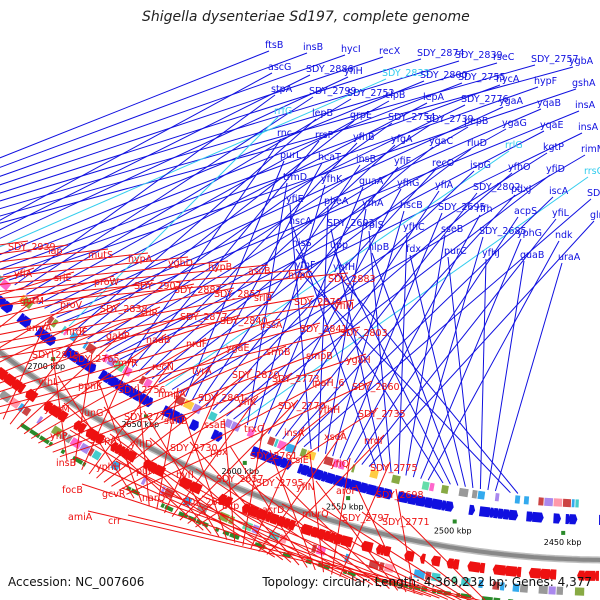  Describe the element at coordinates (315, 514) in the screenshot. I see `reverse-gene-label: murQ` at that location.